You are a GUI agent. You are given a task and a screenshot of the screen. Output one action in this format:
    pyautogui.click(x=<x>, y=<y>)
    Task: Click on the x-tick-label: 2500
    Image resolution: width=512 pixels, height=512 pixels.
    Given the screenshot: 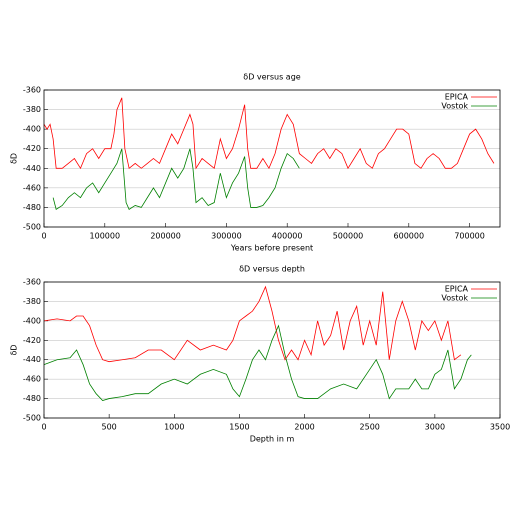 What is the action you would take?
    pyautogui.click(x=370, y=427)
    